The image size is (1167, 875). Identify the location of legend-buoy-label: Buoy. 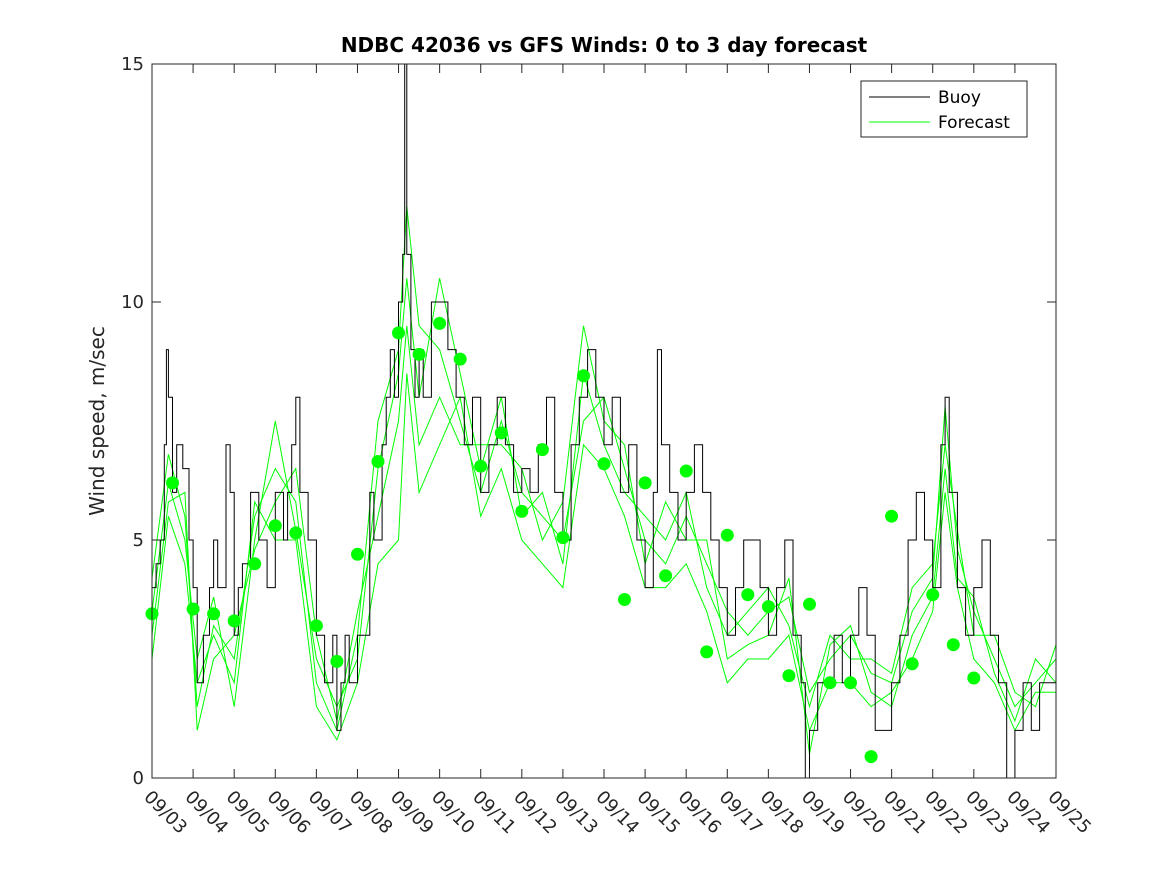
(959, 98).